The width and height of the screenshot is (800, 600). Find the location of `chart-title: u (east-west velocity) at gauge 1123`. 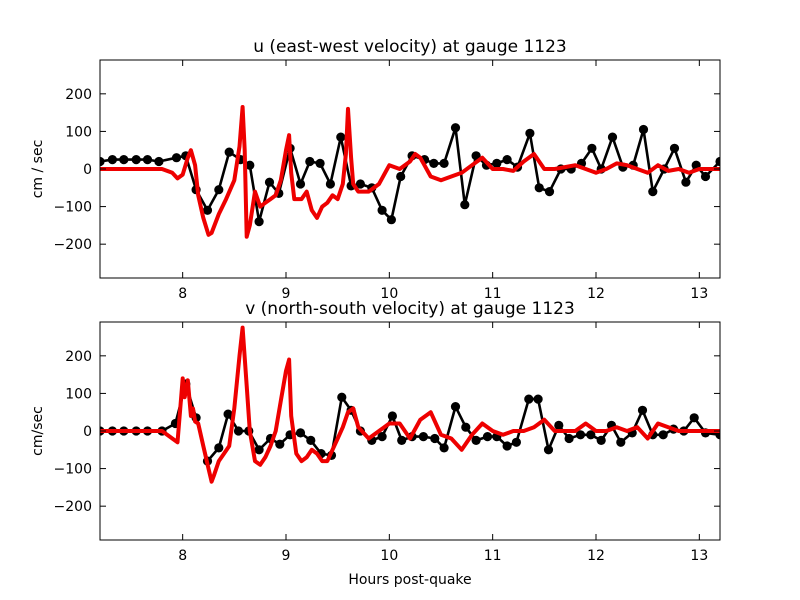

chart-title: u (east-west velocity) at gauge 1123 is located at coordinates (410, 47).